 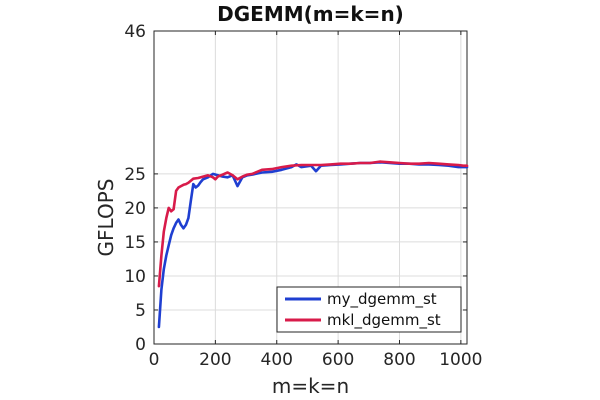 I want to click on y-tick-label-20: 20, so click(x=135, y=209).